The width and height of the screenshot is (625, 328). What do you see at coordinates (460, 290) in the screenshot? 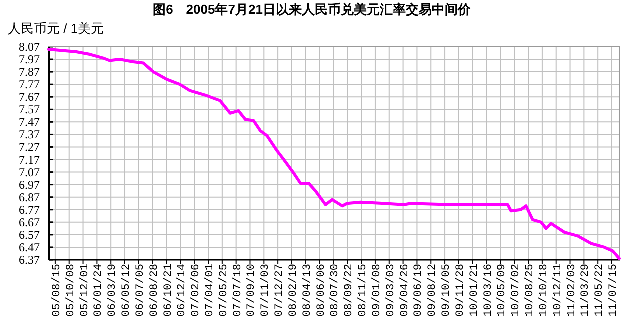
I see `x-tick-label: 09/11/28` at bounding box center [460, 290].